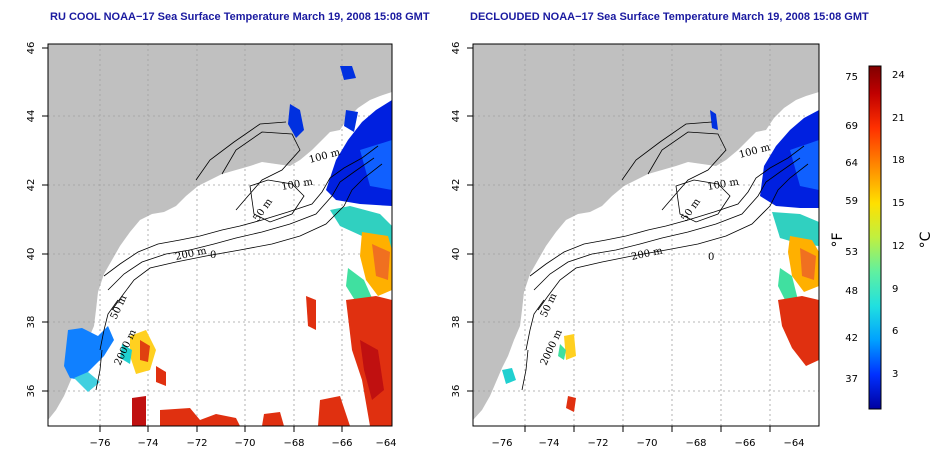  I want to click on right-lon-tick: −70, so click(646, 443).